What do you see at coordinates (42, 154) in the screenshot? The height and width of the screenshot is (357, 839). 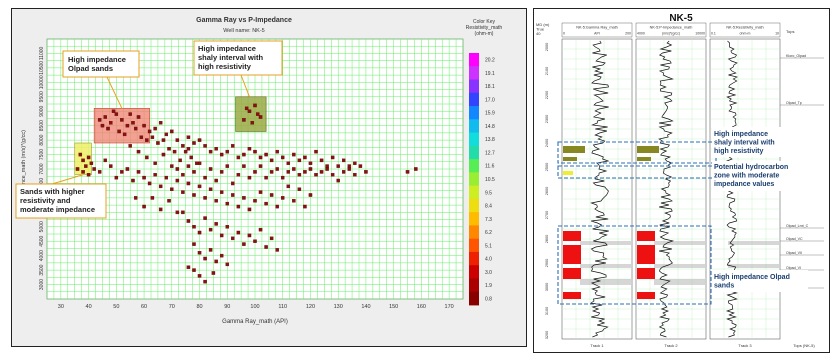 I see `y-tick-label: 7500` at bounding box center [42, 154].